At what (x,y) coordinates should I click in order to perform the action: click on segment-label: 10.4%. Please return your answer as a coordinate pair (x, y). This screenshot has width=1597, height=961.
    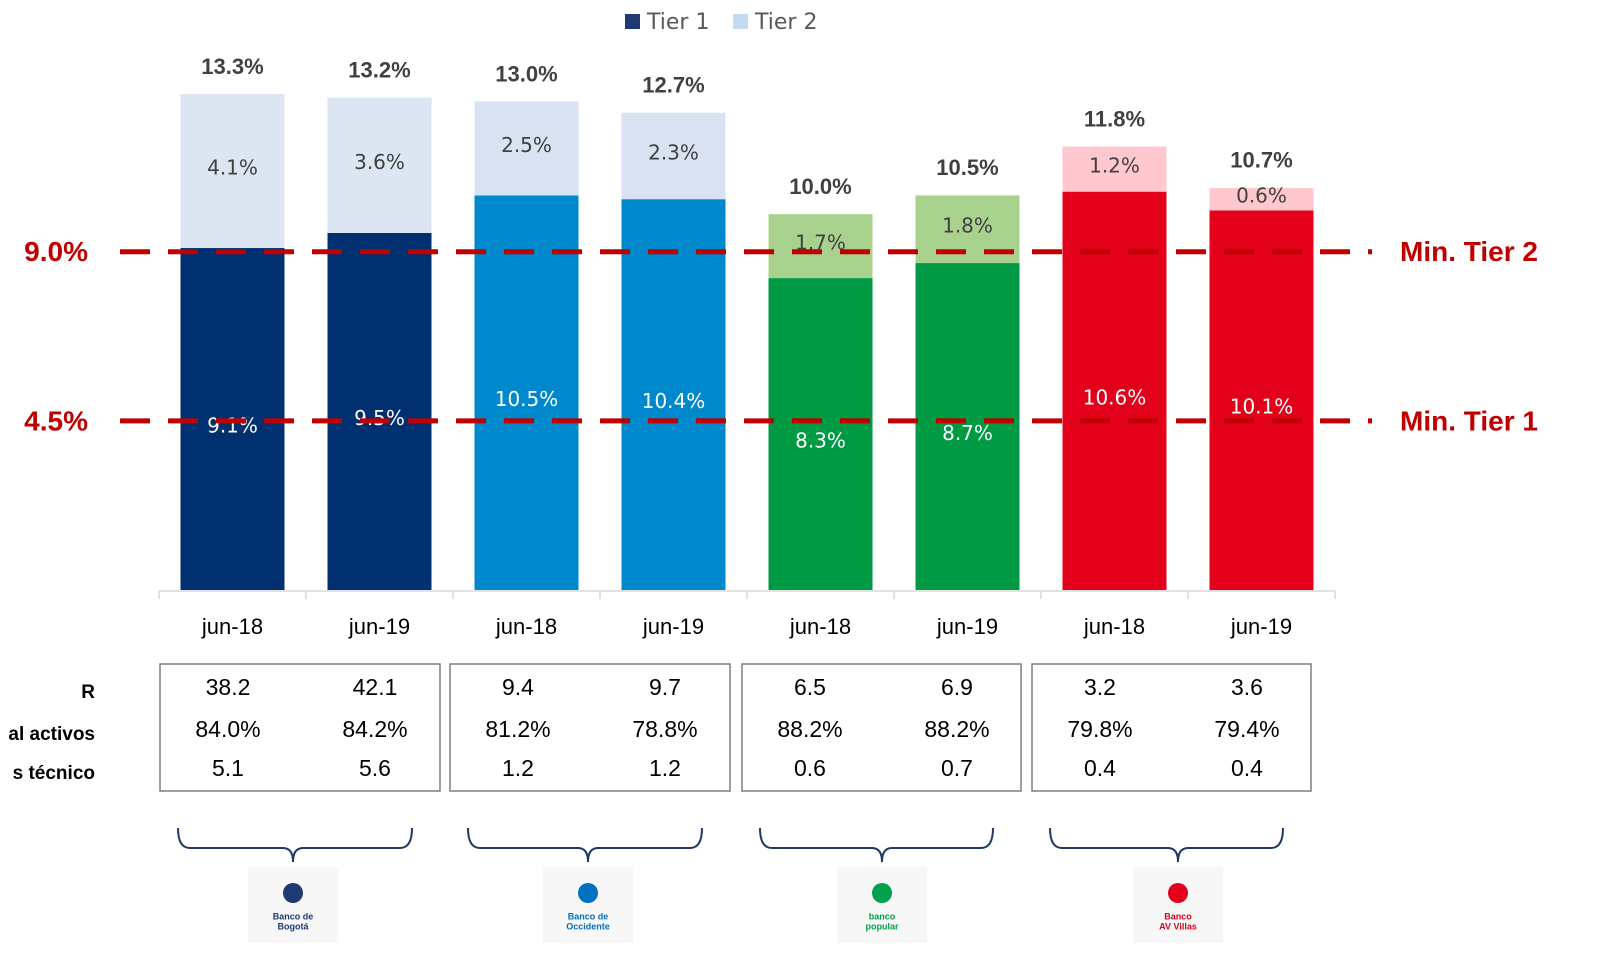
    Looking at the image, I should click on (674, 401).